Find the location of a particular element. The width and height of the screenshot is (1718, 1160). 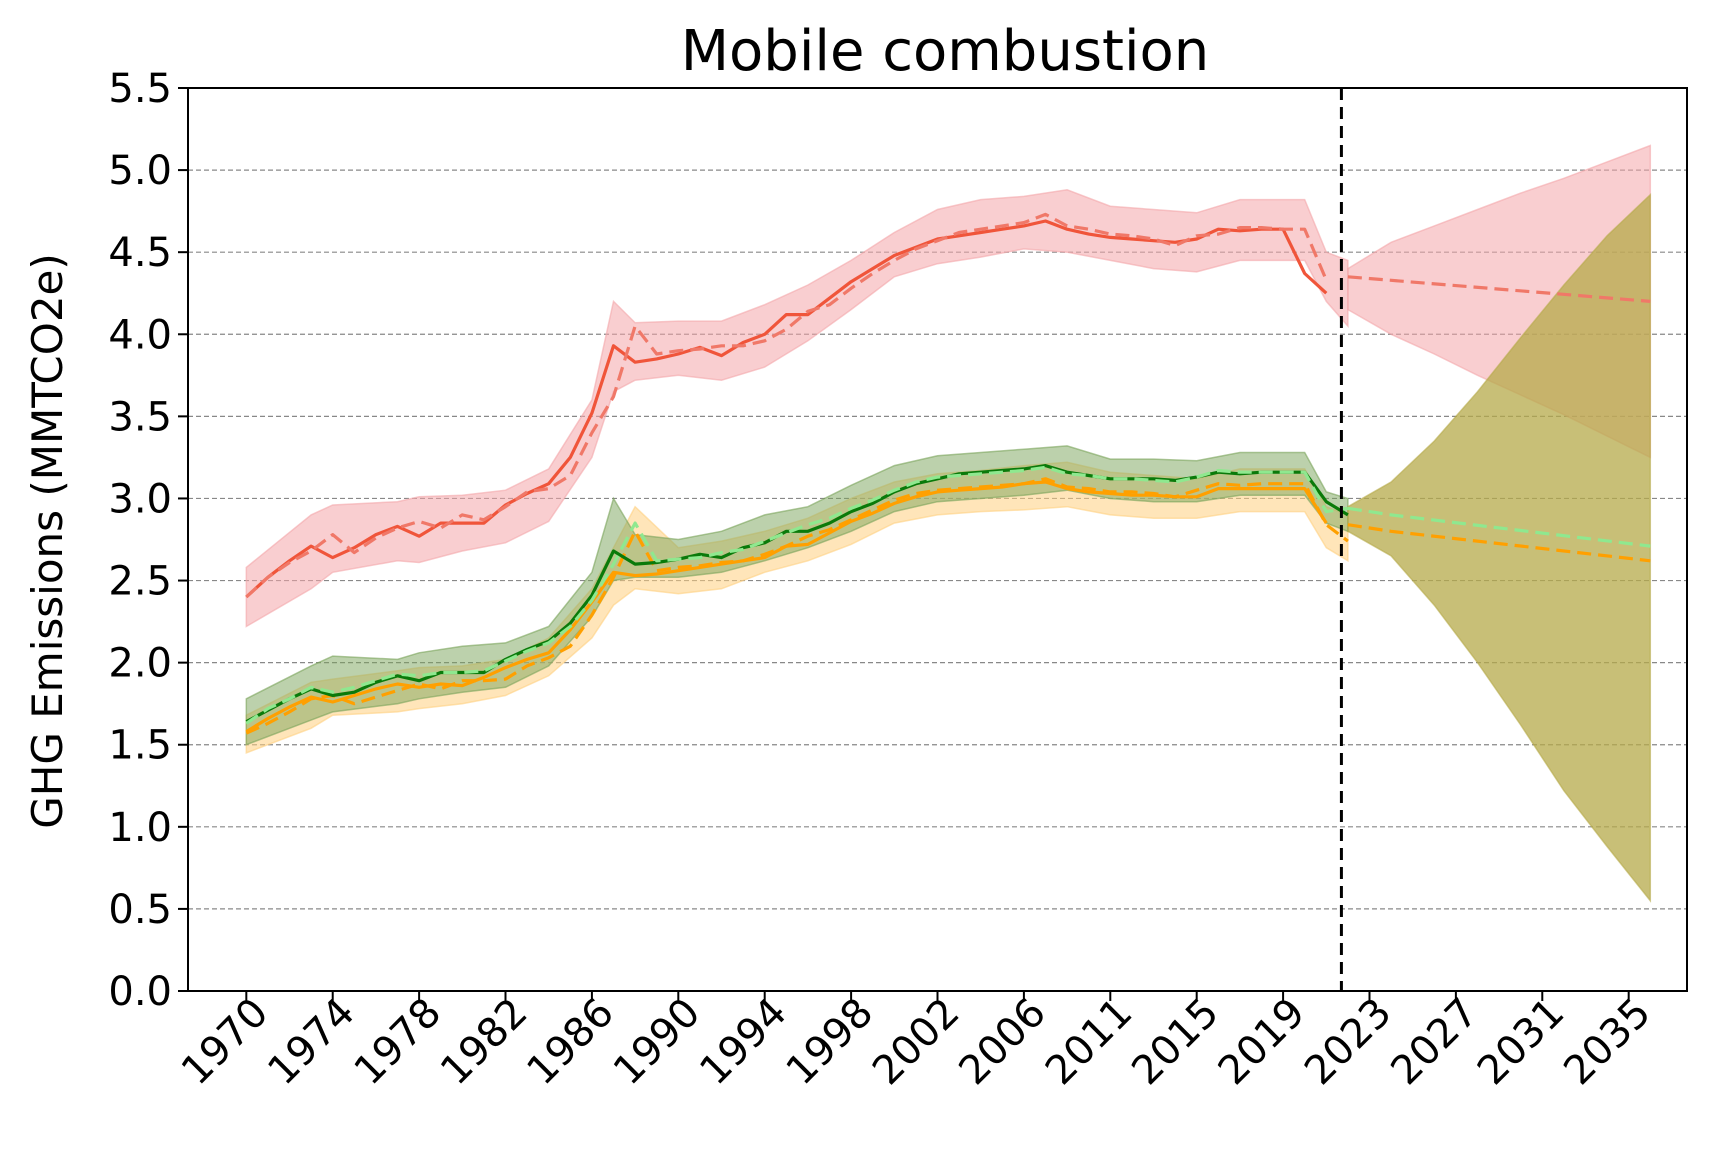

x-tick-label: 1990 is located at coordinates (657, 1042).